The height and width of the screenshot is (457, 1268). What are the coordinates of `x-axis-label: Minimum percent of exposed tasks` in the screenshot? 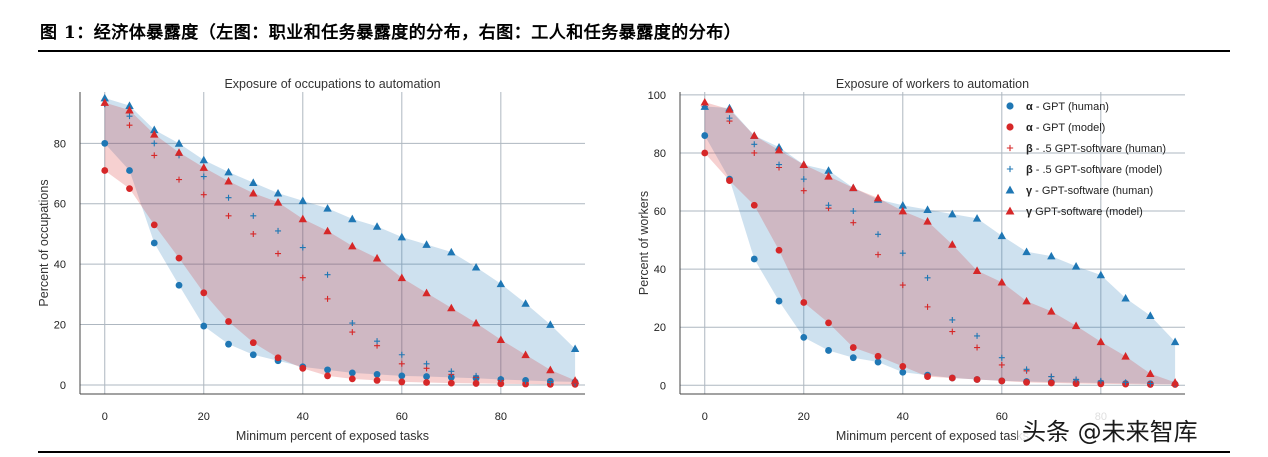 It's located at (932, 436).